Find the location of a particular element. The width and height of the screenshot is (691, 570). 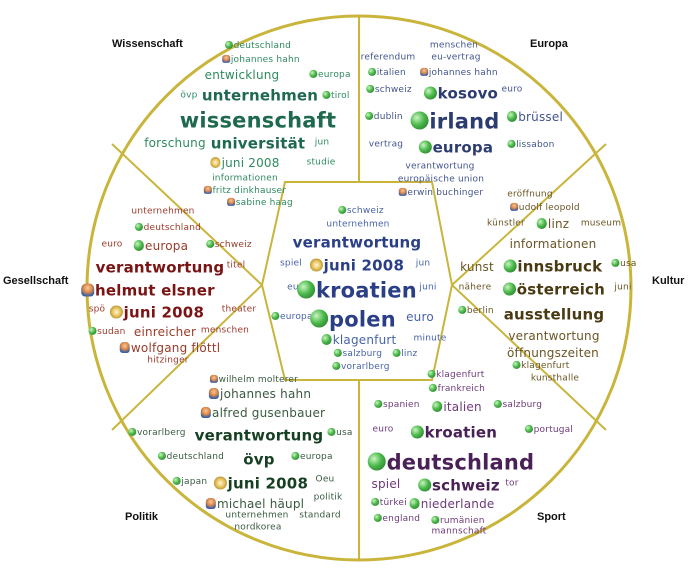

tag-wissenschaft: unternehmen is located at coordinates (260, 96).